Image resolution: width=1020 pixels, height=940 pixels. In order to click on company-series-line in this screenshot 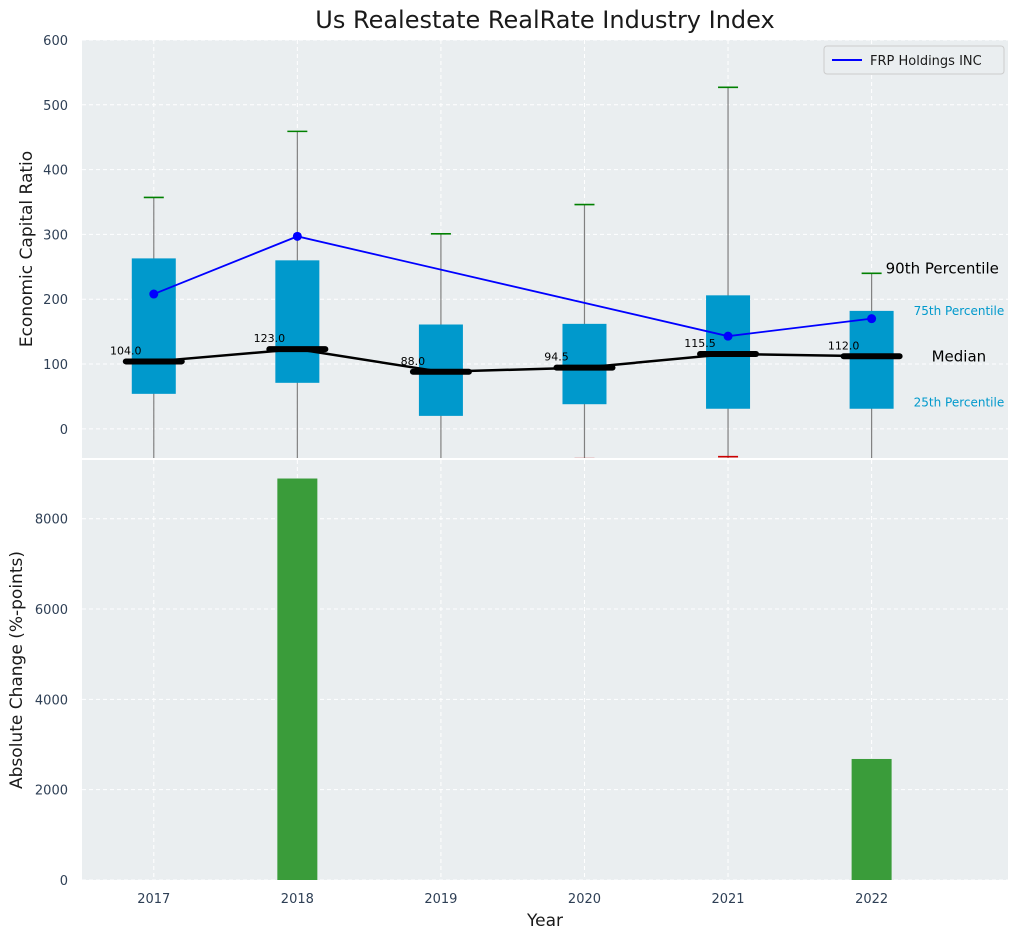, I will do `click(512, 286)`.